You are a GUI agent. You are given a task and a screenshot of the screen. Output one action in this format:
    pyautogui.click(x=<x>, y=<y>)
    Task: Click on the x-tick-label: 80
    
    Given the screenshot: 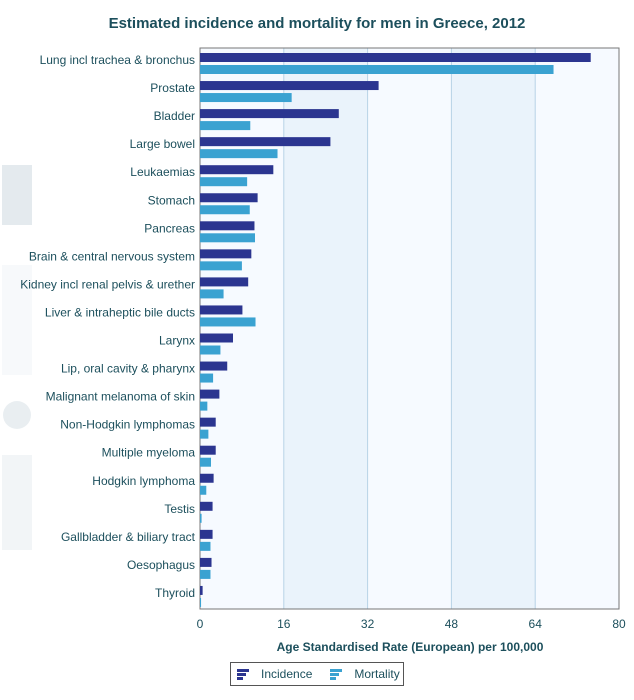 What is the action you would take?
    pyautogui.click(x=619, y=624)
    